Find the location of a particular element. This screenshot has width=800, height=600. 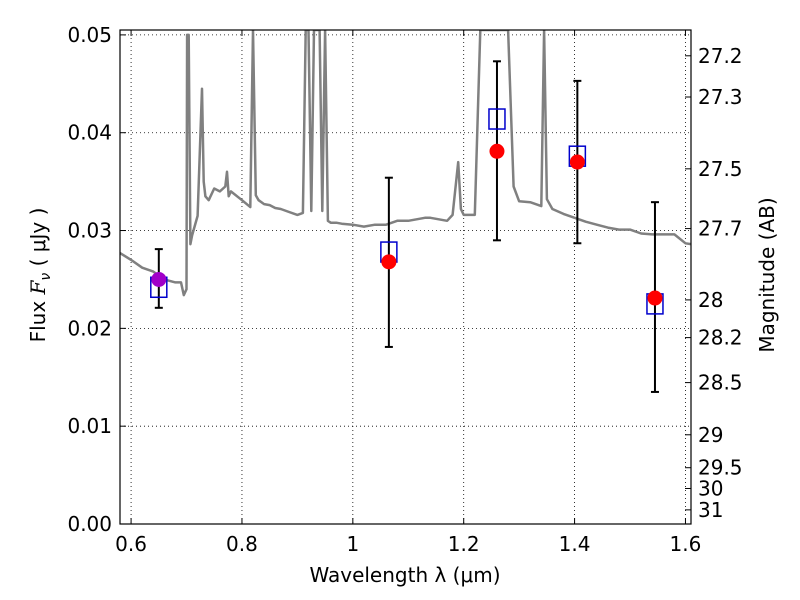

model-square-point is located at coordinates (497, 119).